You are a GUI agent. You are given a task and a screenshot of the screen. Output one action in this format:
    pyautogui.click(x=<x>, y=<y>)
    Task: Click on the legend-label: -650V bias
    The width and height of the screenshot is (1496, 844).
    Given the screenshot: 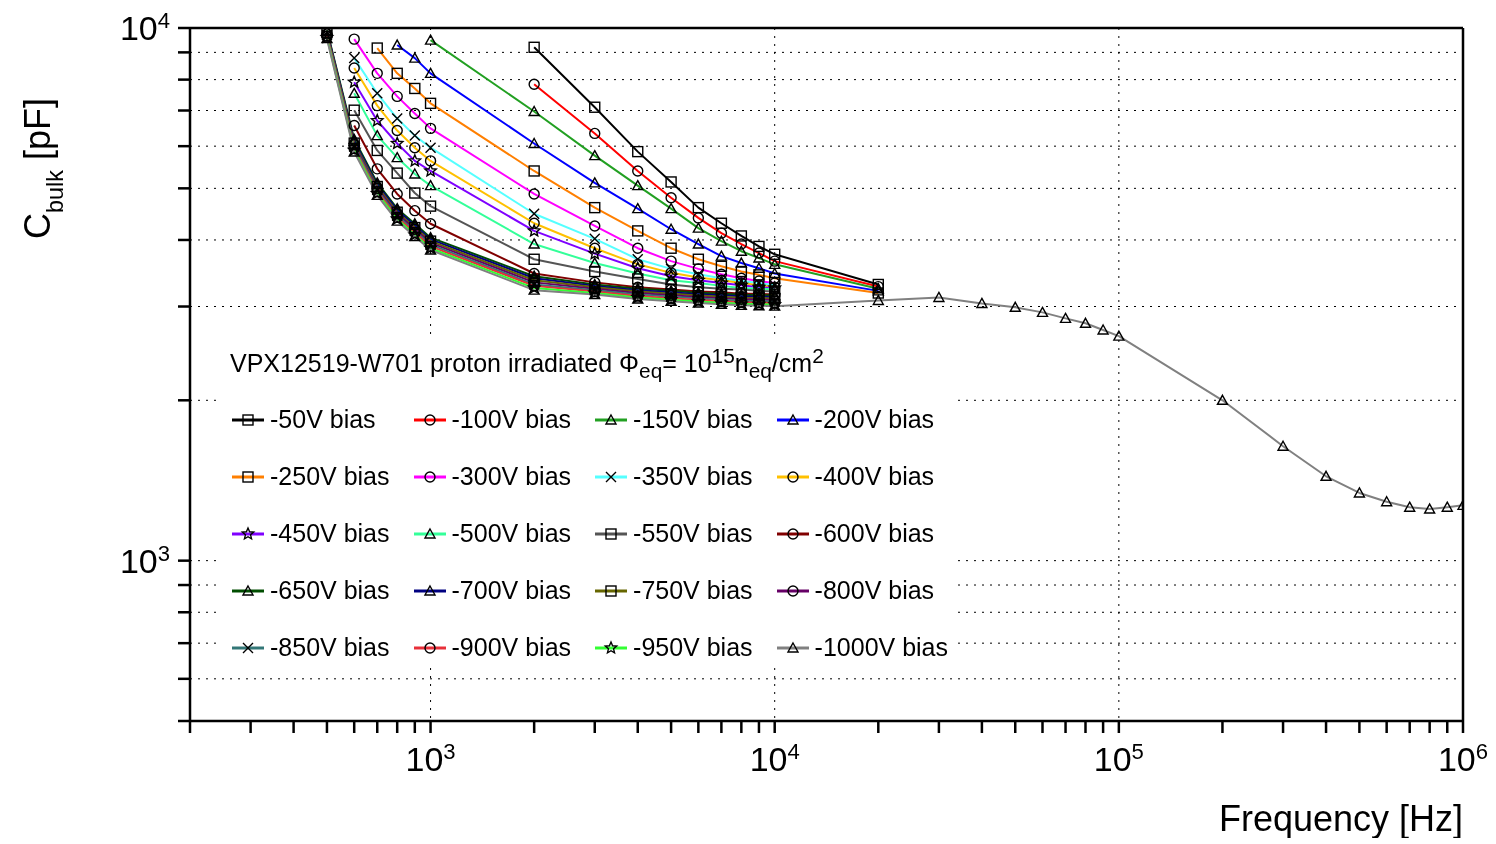 What is the action you would take?
    pyautogui.click(x=330, y=591)
    